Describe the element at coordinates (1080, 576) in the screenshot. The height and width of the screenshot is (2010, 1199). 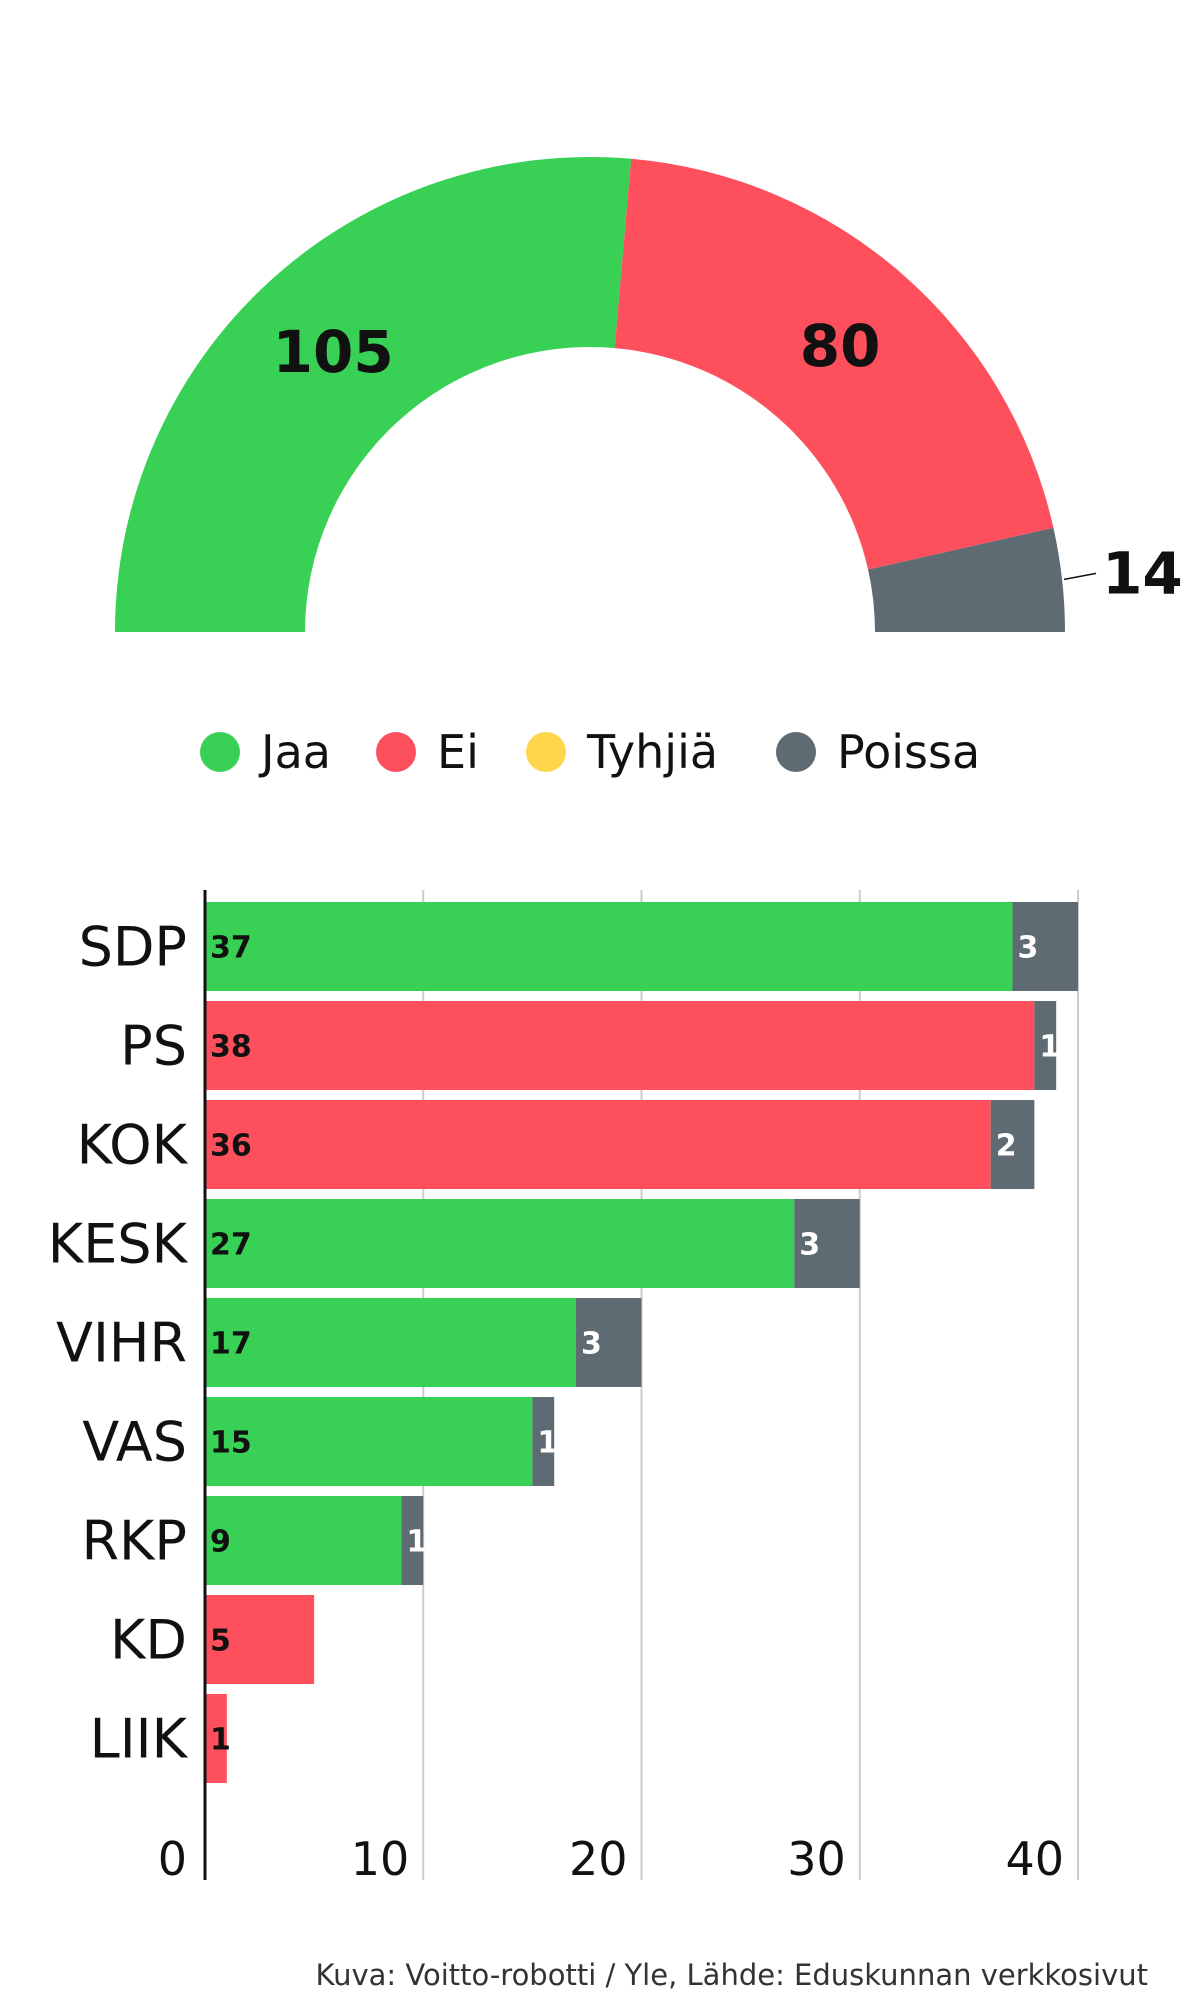
I see `donut-leader-line` at that location.